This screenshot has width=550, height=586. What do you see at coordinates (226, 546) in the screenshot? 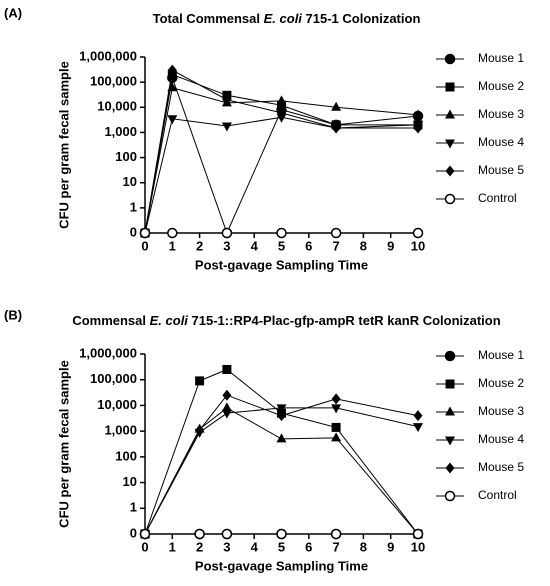
I see `x-tick-label: 3` at bounding box center [226, 546].